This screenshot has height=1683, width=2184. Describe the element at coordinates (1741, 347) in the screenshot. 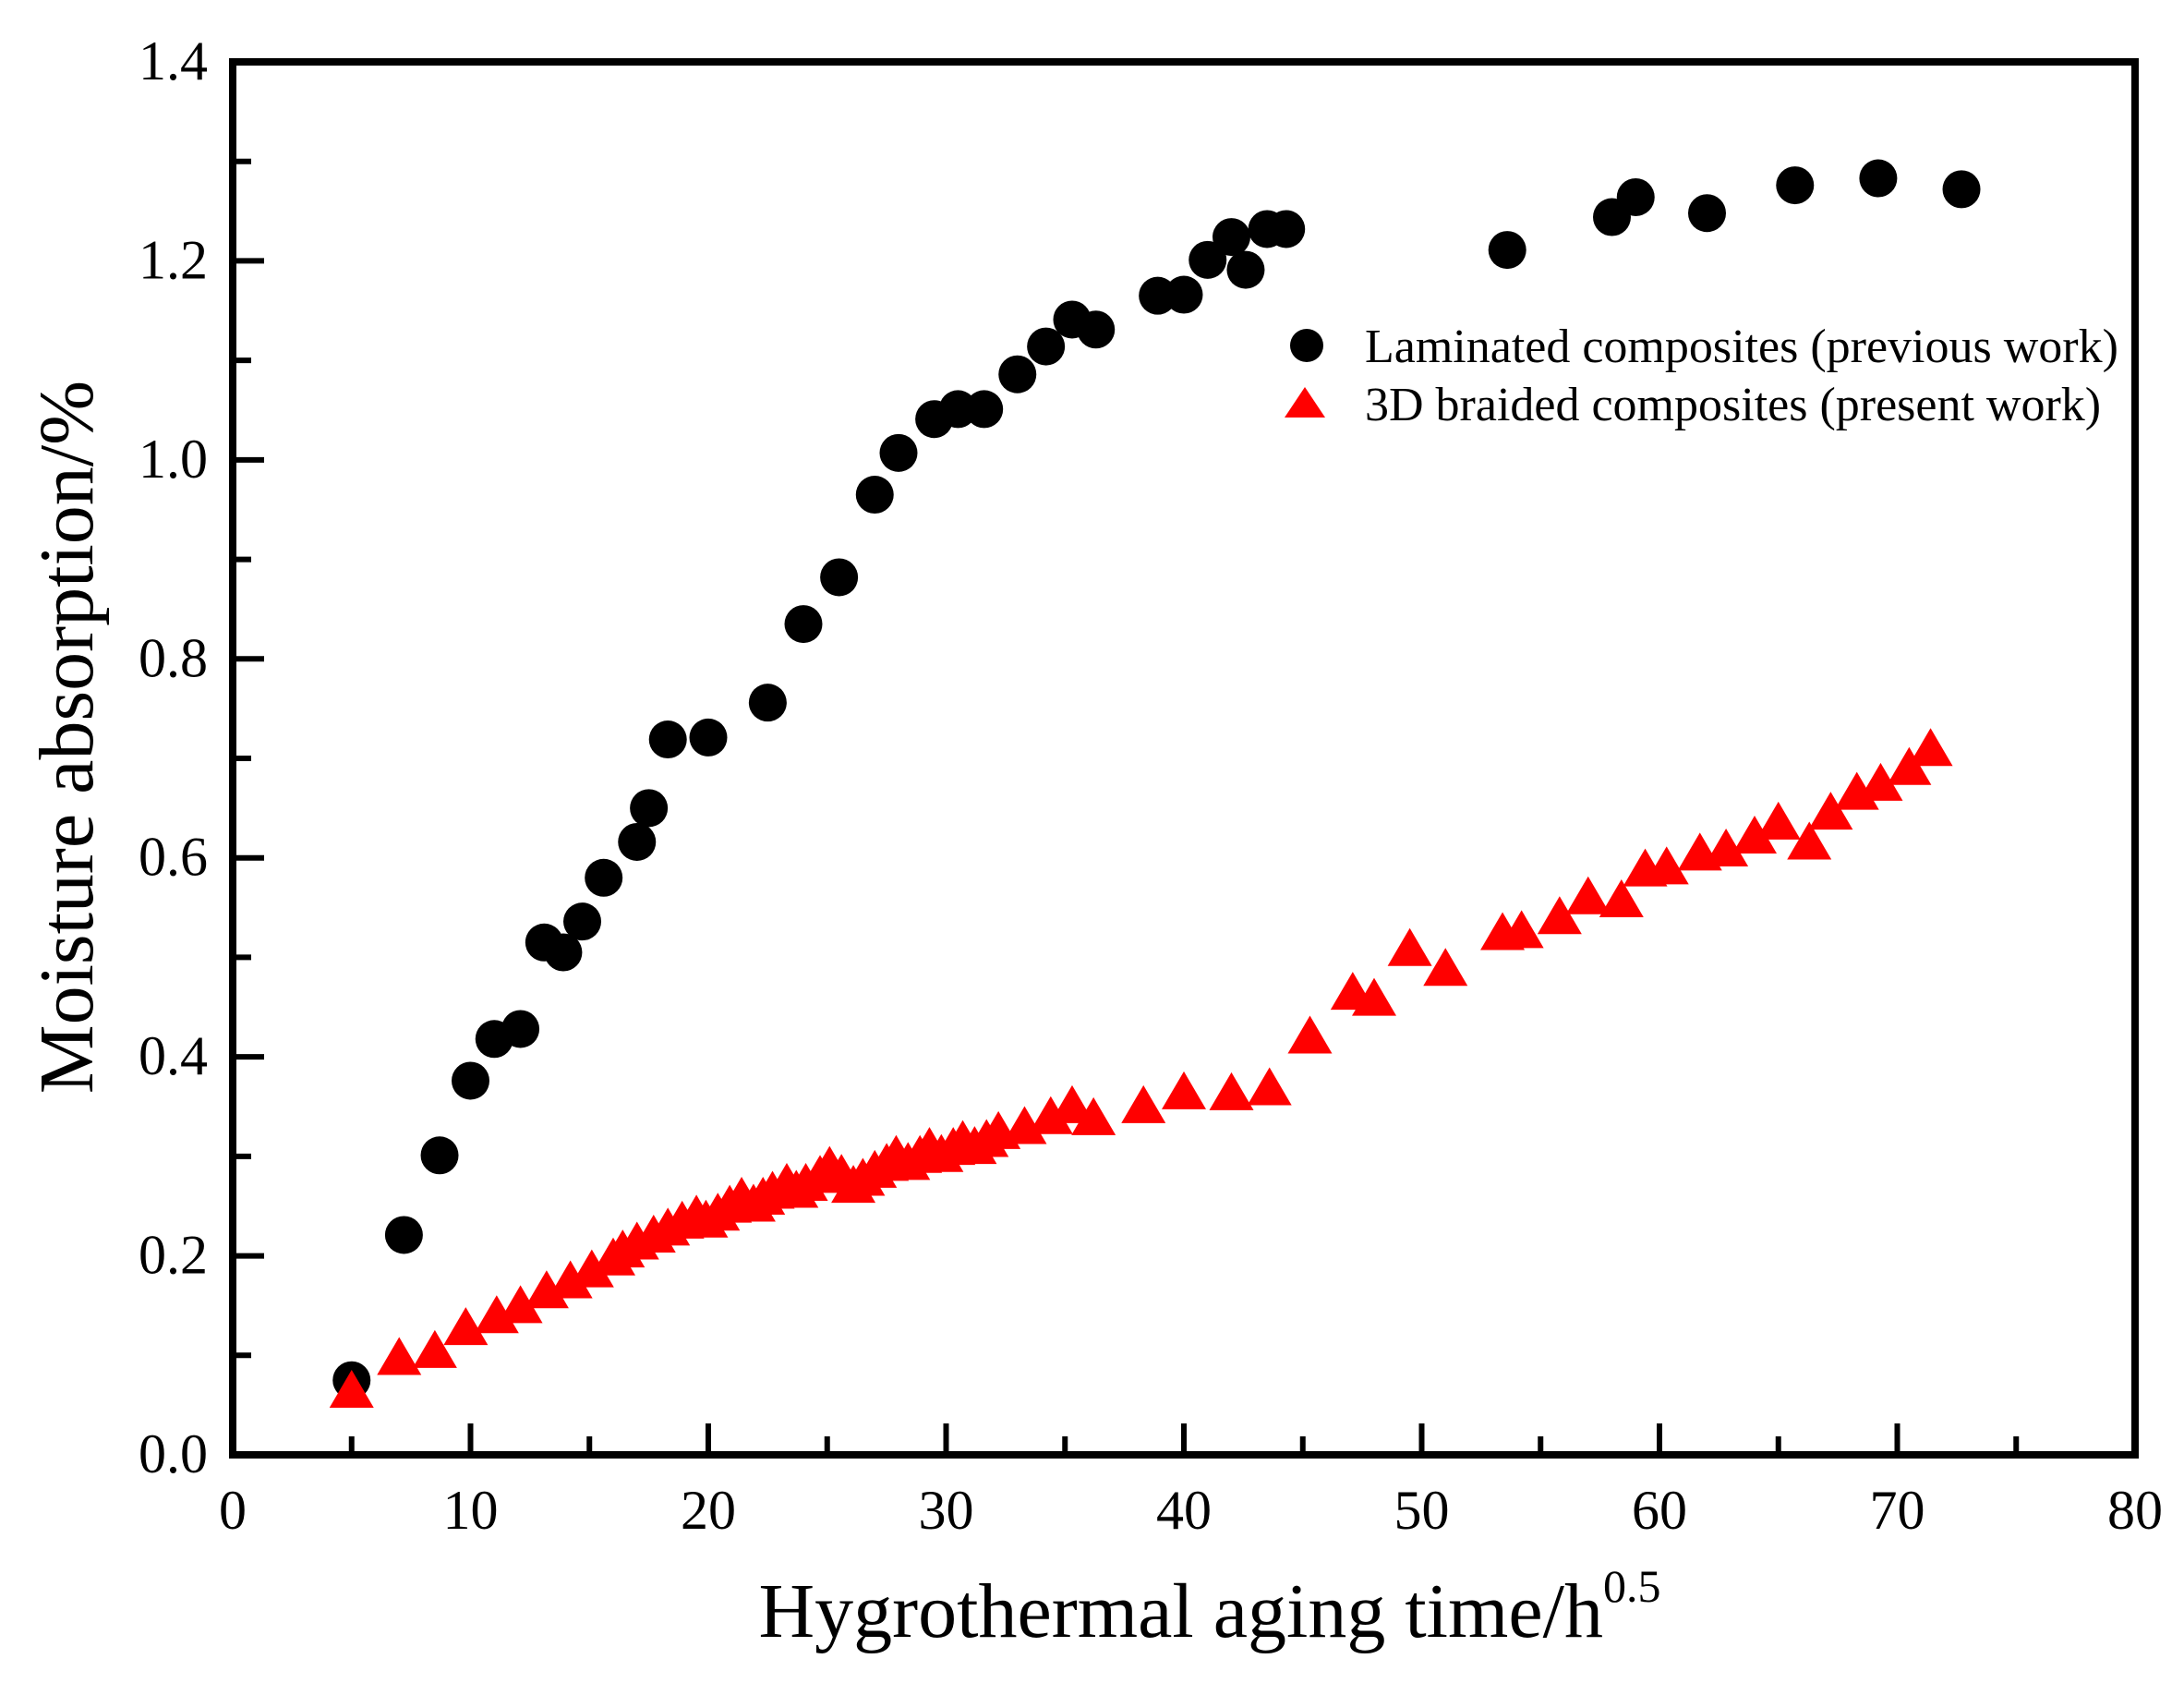

I see `legend-label: Laminated composites (previous work)` at that location.